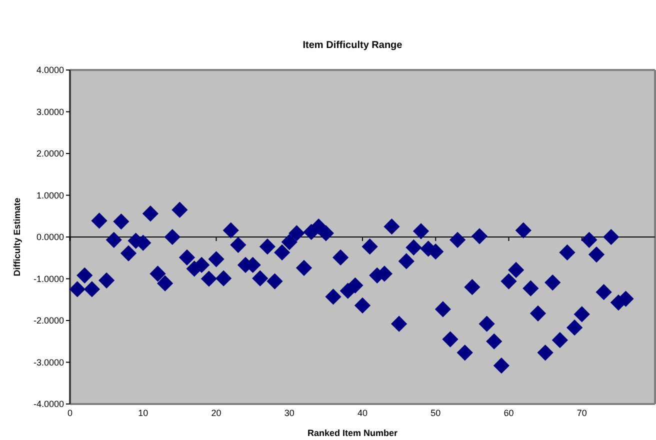 This screenshot has height=440, width=656. Describe the element at coordinates (48, 279) in the screenshot. I see `y-tick-label: -1.0000` at that location.